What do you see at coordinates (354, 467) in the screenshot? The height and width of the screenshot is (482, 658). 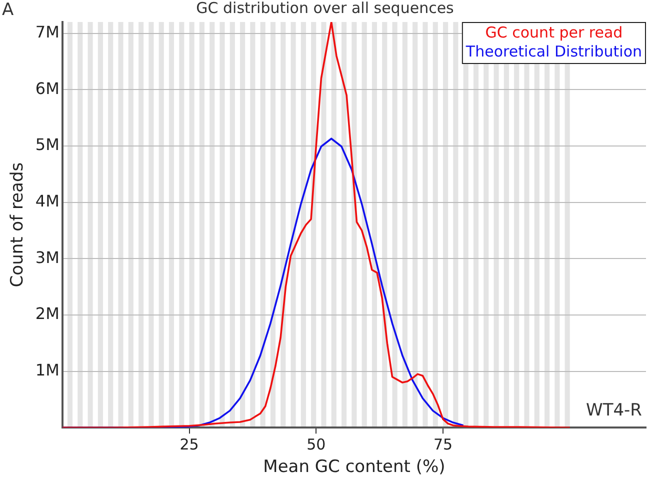 I see `x-axis-title: Mean GC content (%)` at bounding box center [354, 467].